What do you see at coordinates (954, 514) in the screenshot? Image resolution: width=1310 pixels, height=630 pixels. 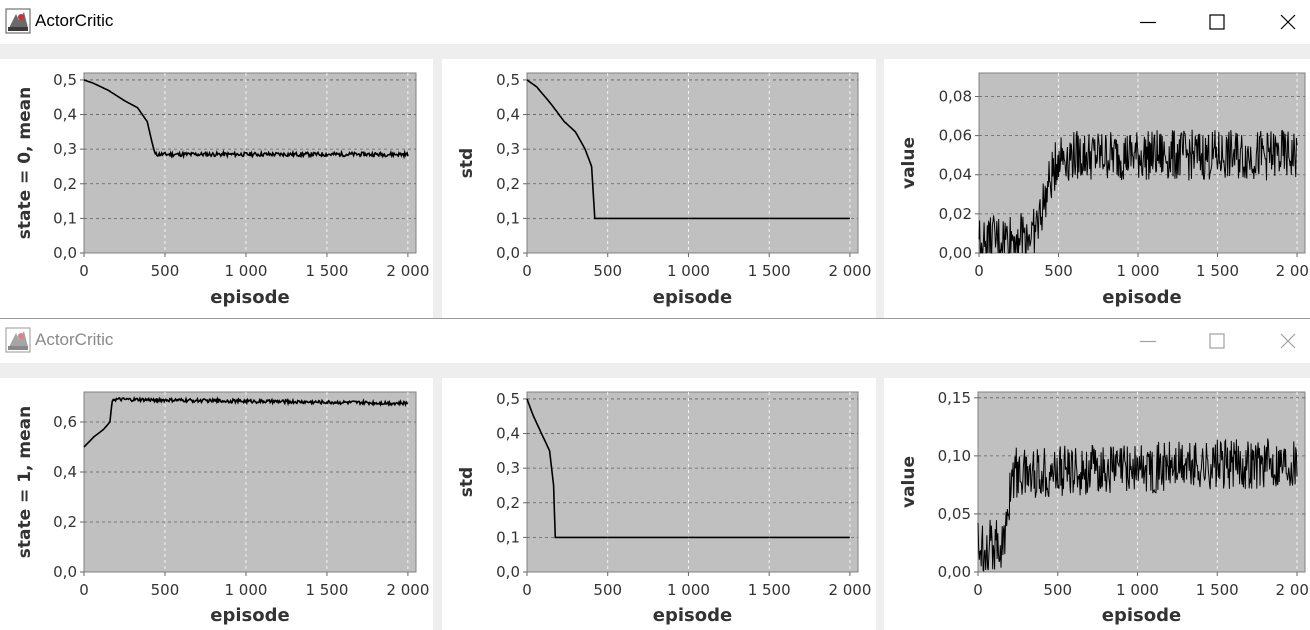 I see `y-tick-label: 0,05` at bounding box center [954, 514].